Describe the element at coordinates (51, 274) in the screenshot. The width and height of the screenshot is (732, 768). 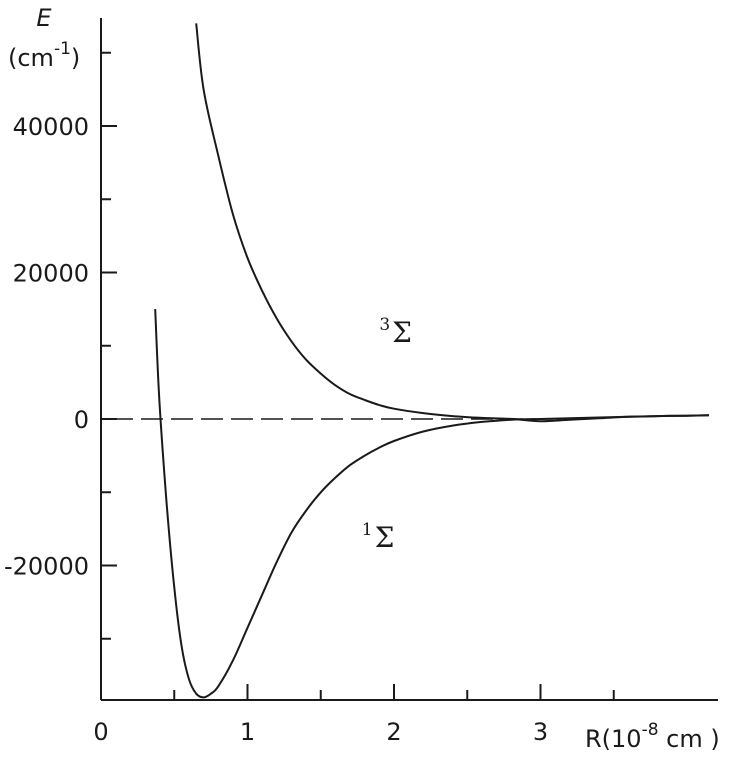
I see `y-tick-label: 20000` at that location.